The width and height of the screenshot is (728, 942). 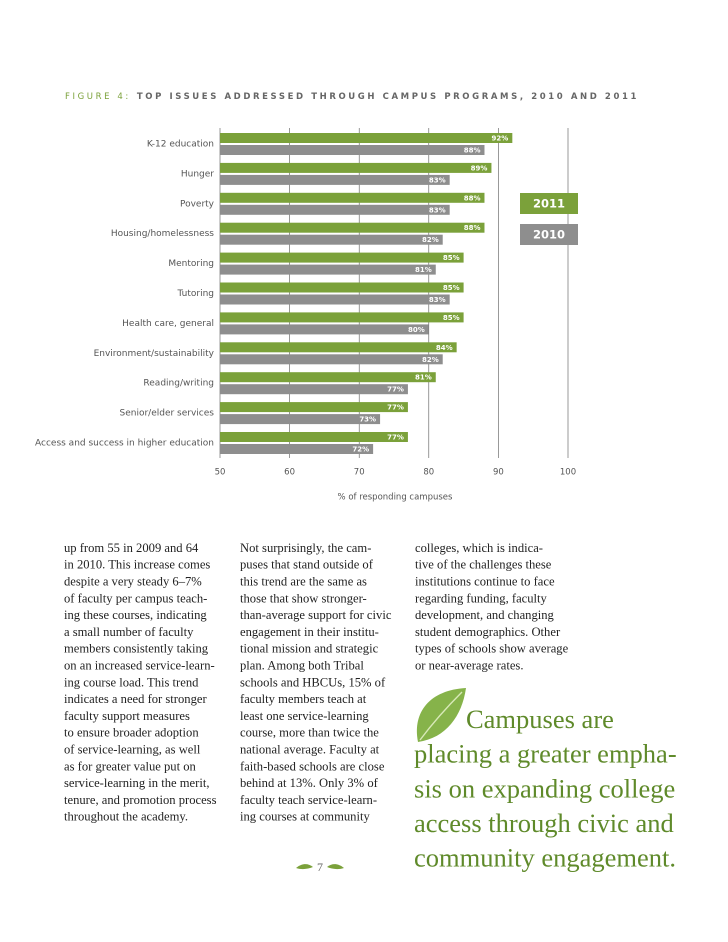 What do you see at coordinates (135, 615) in the screenshot?
I see `body-text-line: ing these courses, indicating` at bounding box center [135, 615].